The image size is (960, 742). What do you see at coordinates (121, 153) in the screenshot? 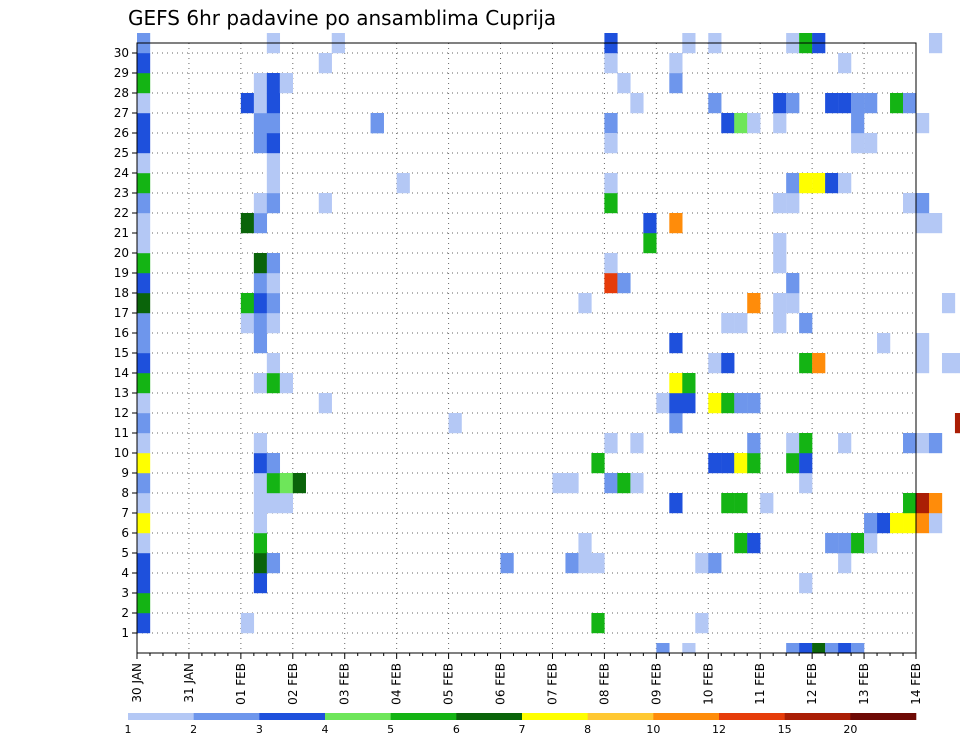
I see `y-tick-label: 25` at bounding box center [121, 153].